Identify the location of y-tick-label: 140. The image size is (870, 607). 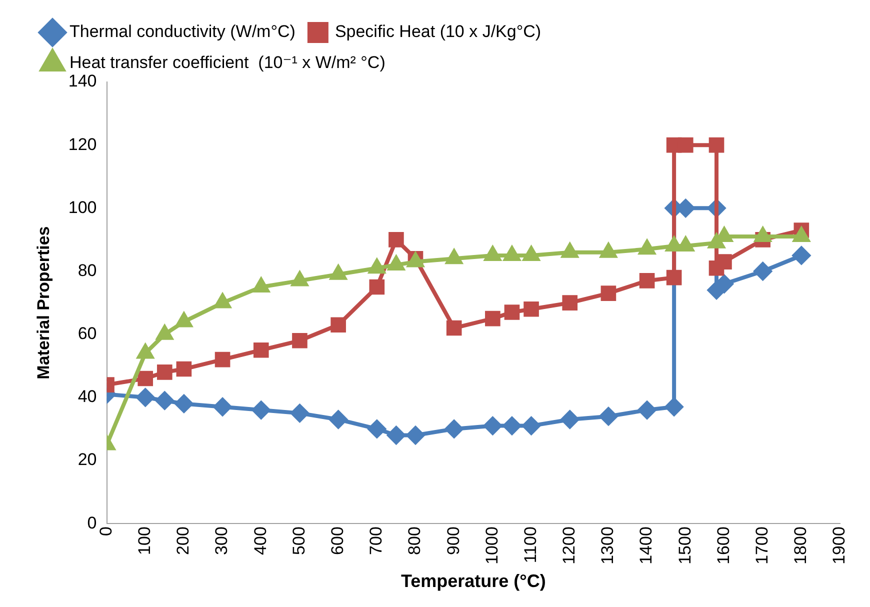
(82, 81).